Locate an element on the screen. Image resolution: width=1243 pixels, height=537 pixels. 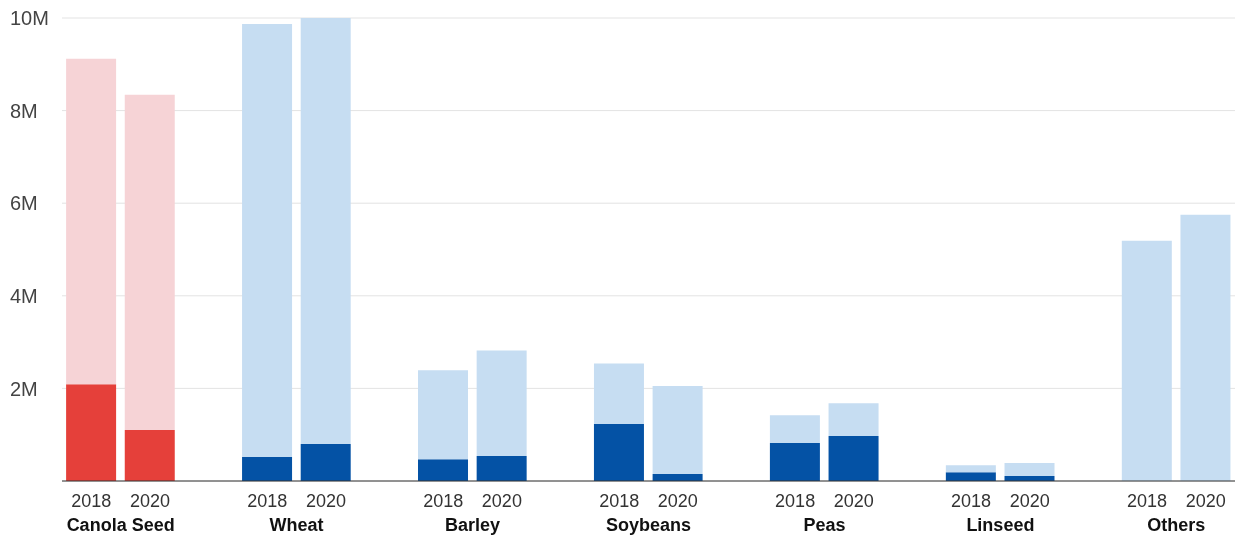
y-tick-label: 4M is located at coordinates (24, 295).